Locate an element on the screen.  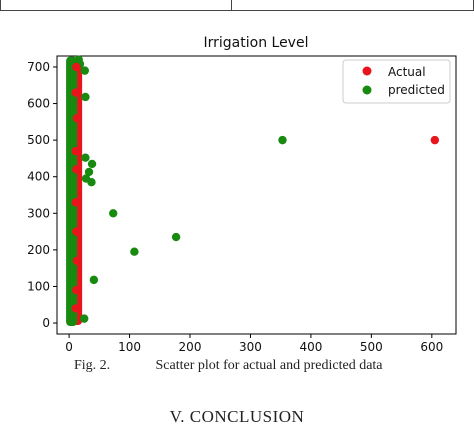
chart-title: Irrigation Level is located at coordinates (256, 43).